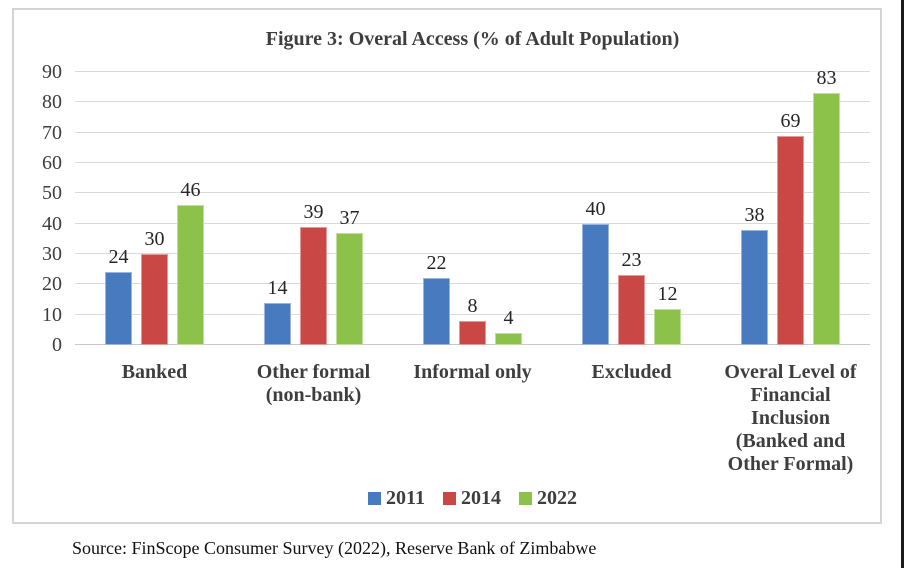 Image resolution: width=904 pixels, height=568 pixels. I want to click on bar-group: 22 8 4, so click(472, 208).